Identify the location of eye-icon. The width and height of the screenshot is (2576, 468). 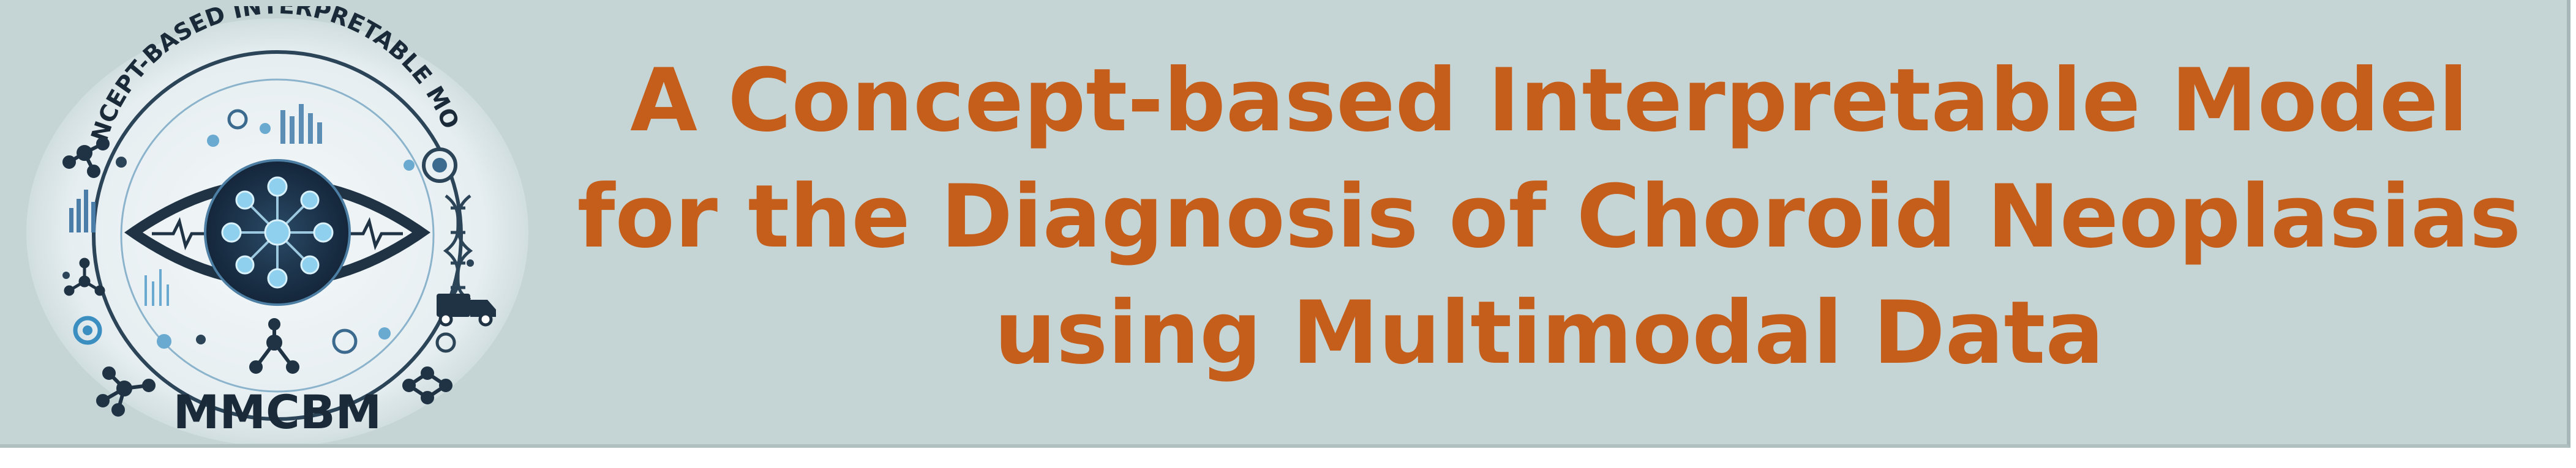
(277, 232).